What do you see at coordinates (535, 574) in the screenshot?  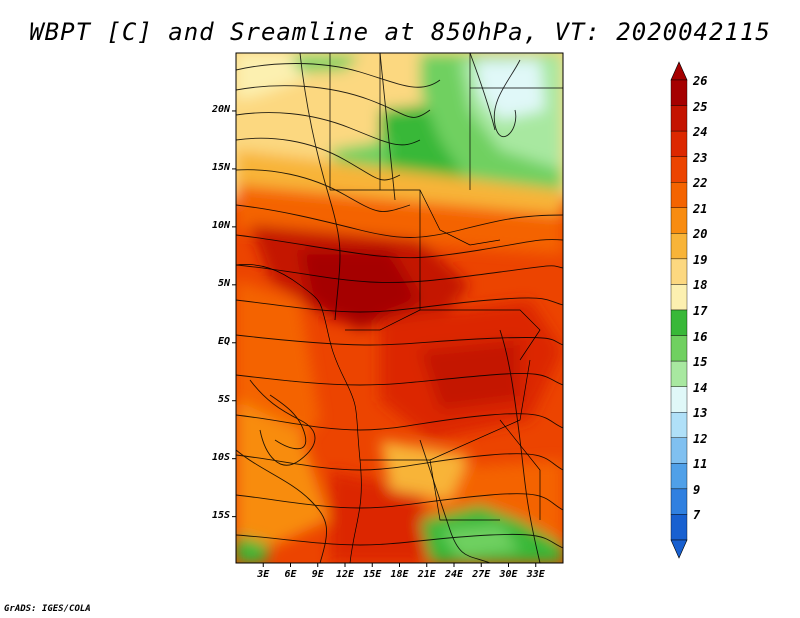 I see `x-tick-label: 33E` at bounding box center [535, 574].